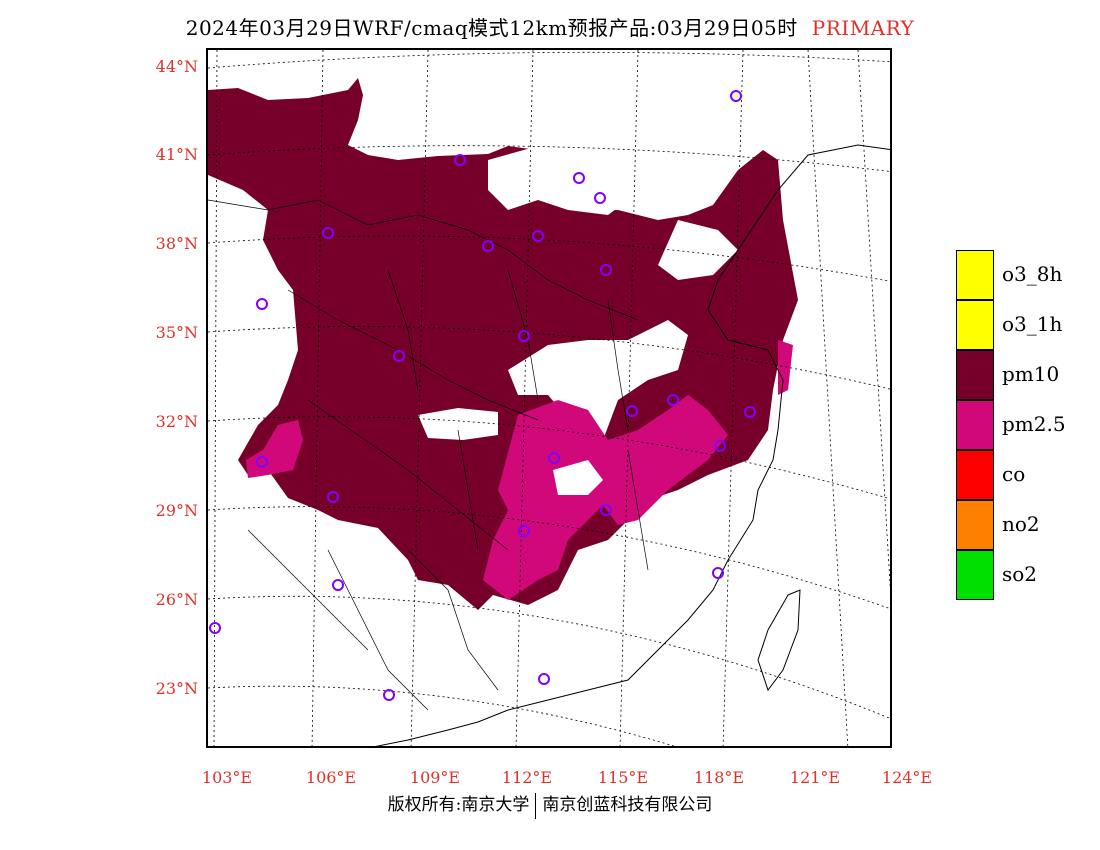 Image resolution: width=1100 pixels, height=850 pixels. Describe the element at coordinates (627, 805) in the screenshot. I see `copyright-right: 南京创蓝科技有限公司` at that location.